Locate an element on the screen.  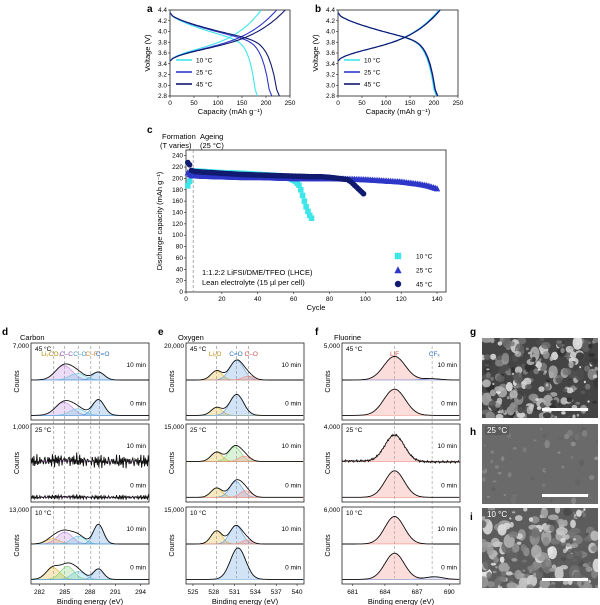
y-max-label: 20,000 is located at coordinates (174, 346).